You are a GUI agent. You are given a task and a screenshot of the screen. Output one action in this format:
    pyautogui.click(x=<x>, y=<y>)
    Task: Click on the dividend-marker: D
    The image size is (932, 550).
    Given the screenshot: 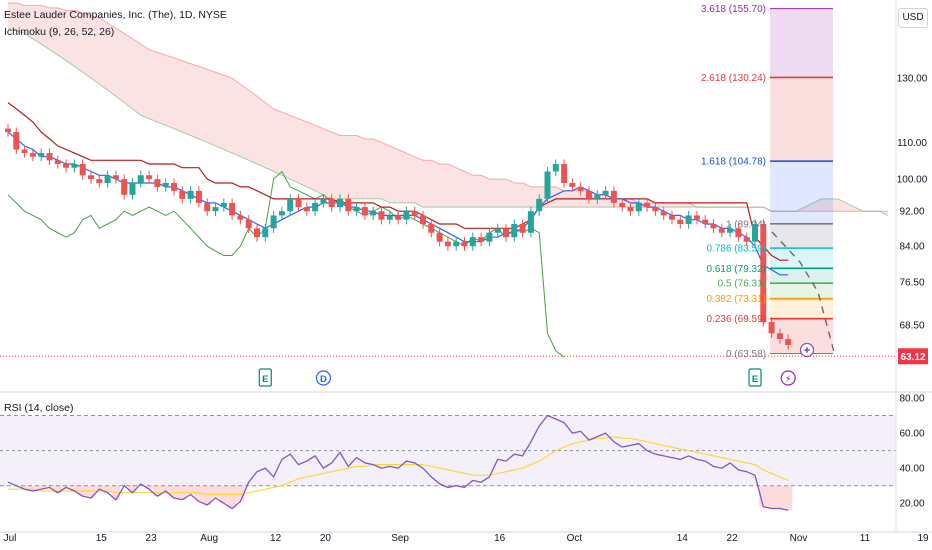 What is the action you would take?
    pyautogui.click(x=323, y=378)
    